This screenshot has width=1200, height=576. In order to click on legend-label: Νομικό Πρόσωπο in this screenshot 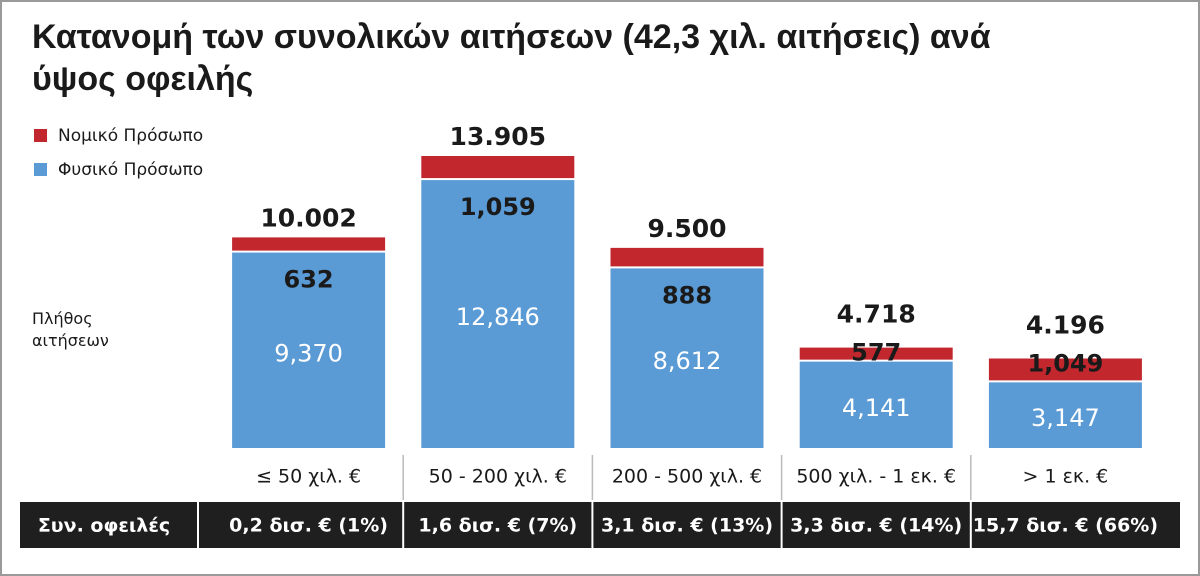, I will do `click(130, 136)`.